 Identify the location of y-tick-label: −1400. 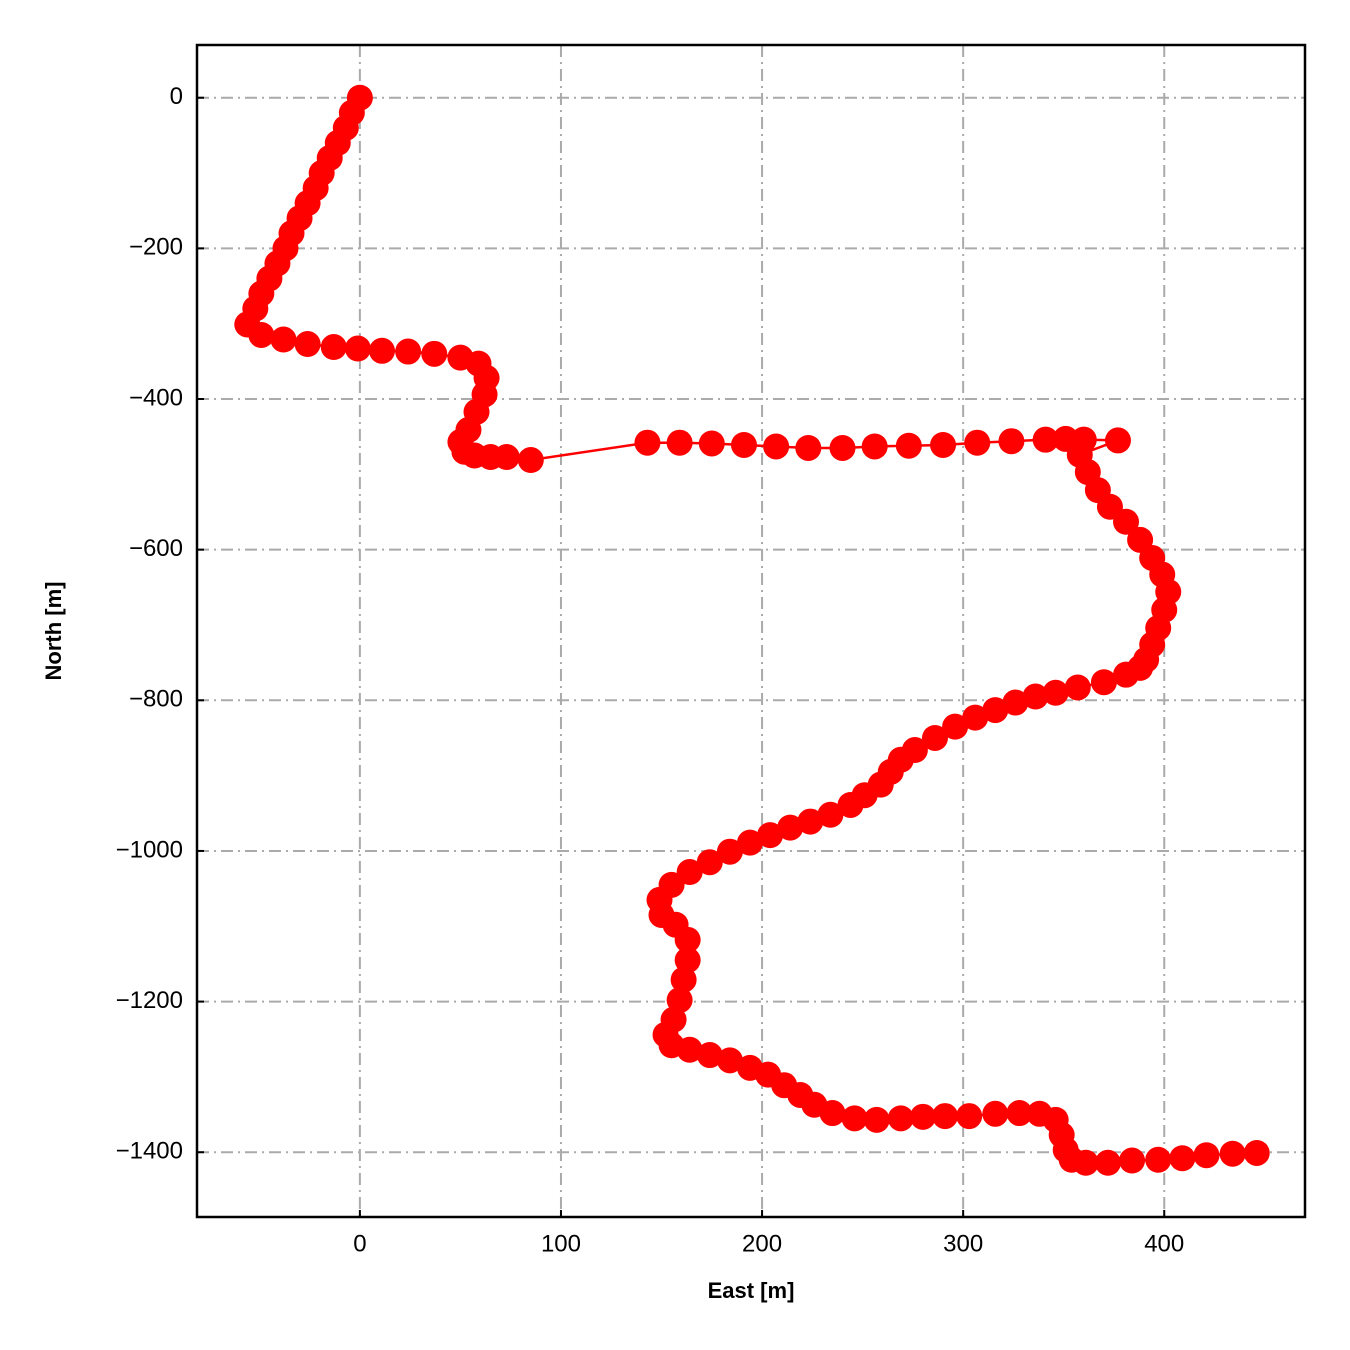
(149, 1151).